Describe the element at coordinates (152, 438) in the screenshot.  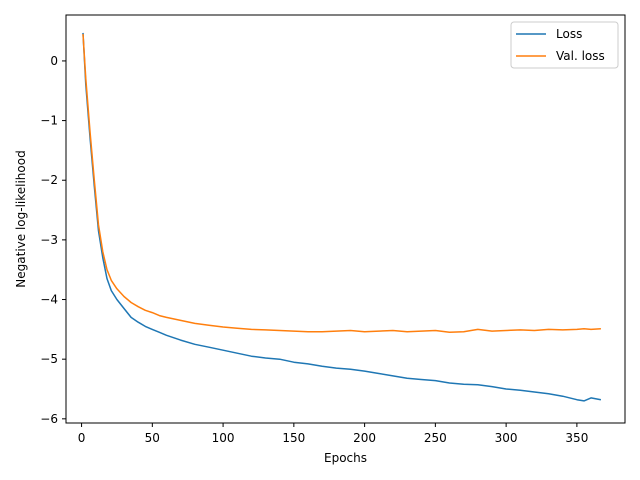
I see `x-tick-label: 50` at that location.